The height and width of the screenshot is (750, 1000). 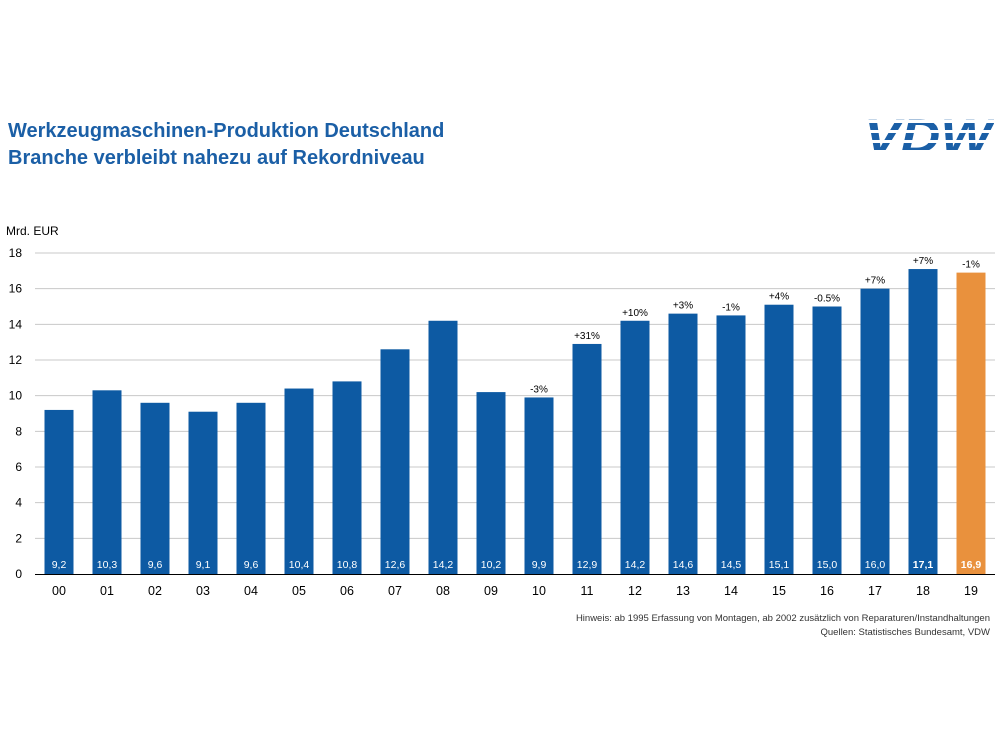 What do you see at coordinates (587, 565) in the screenshot?
I see `value-label-11: 12,9` at bounding box center [587, 565].